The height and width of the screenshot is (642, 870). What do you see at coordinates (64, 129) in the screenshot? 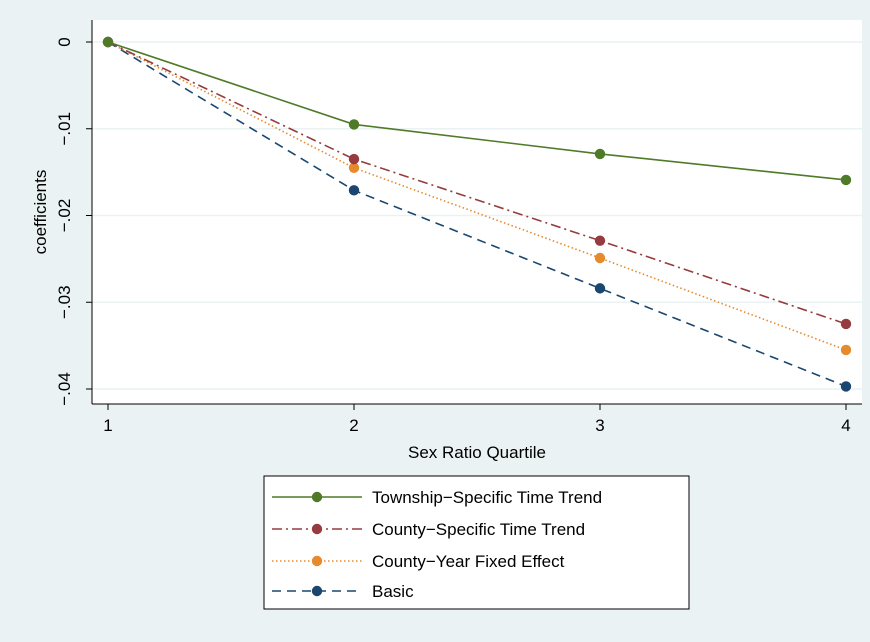
I see `y-tick-label-1: −.01` at bounding box center [64, 129].